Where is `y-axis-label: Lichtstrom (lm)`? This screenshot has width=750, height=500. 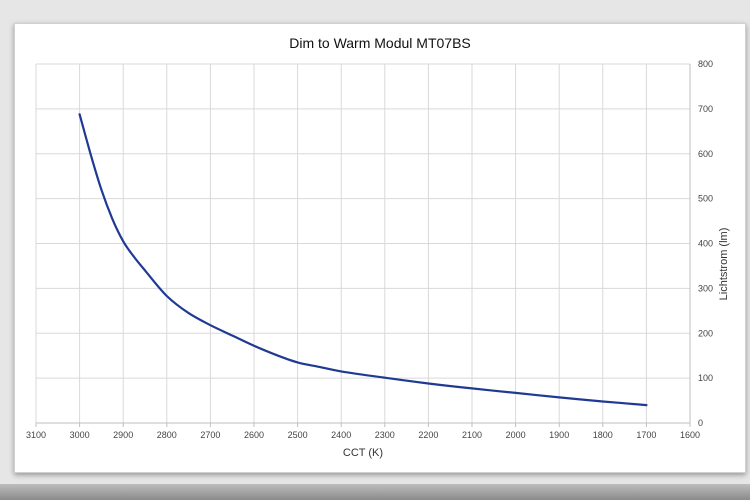
y-axis-label: Lichtstrom (lm) is located at coordinates (724, 264).